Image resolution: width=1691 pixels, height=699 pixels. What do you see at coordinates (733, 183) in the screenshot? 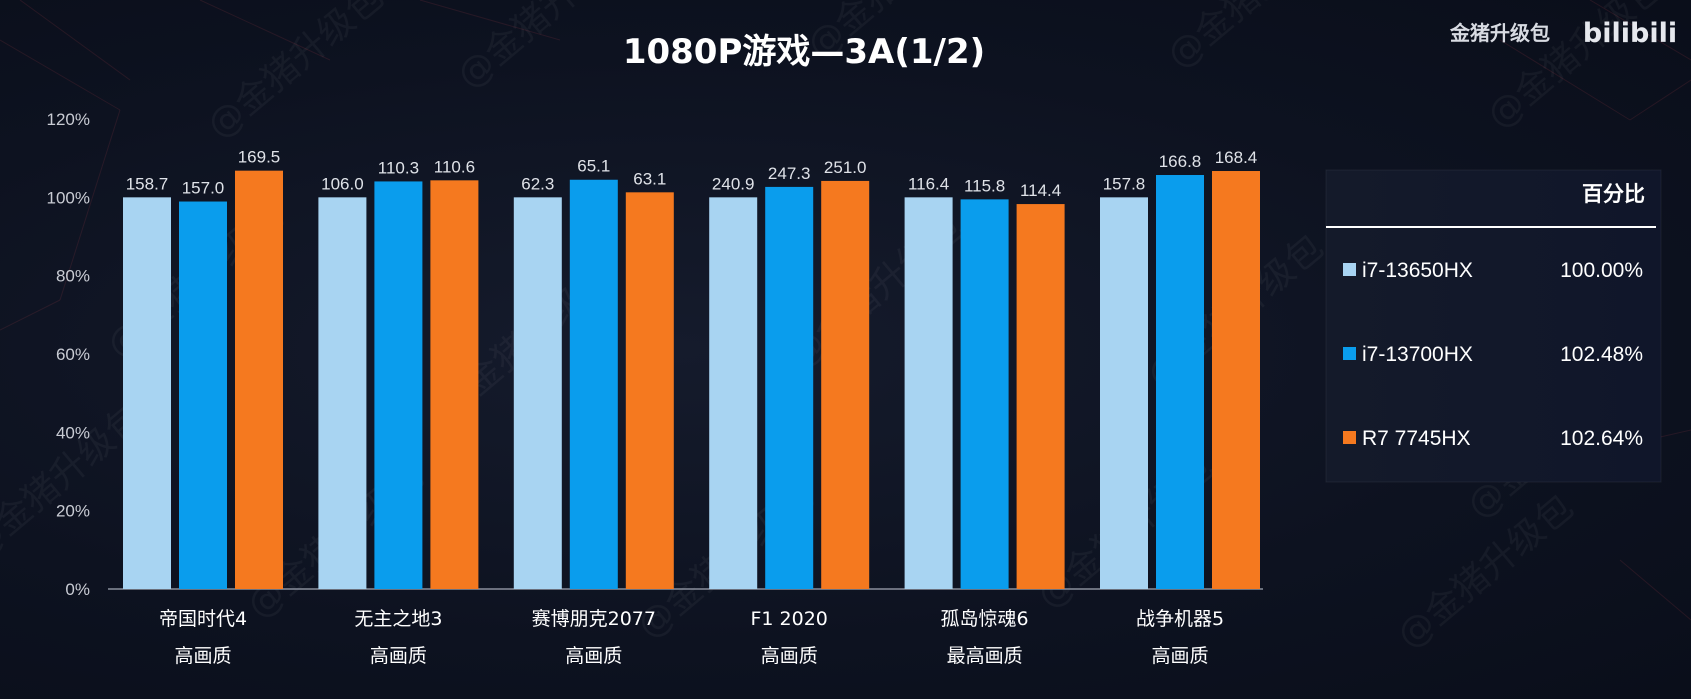
I see `data-label: 240.9` at bounding box center [733, 183].